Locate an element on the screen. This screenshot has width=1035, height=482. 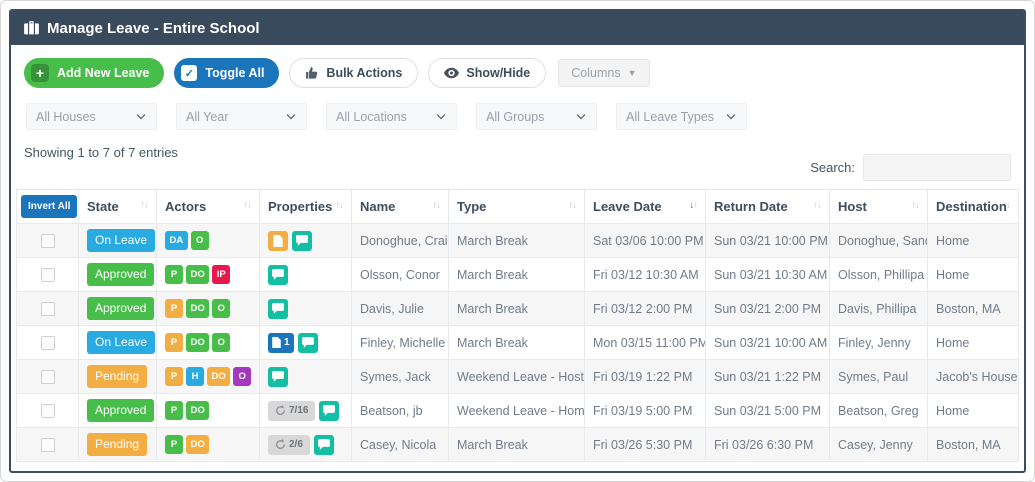
page-title: Manage Leave - Entire School is located at coordinates (153, 28).